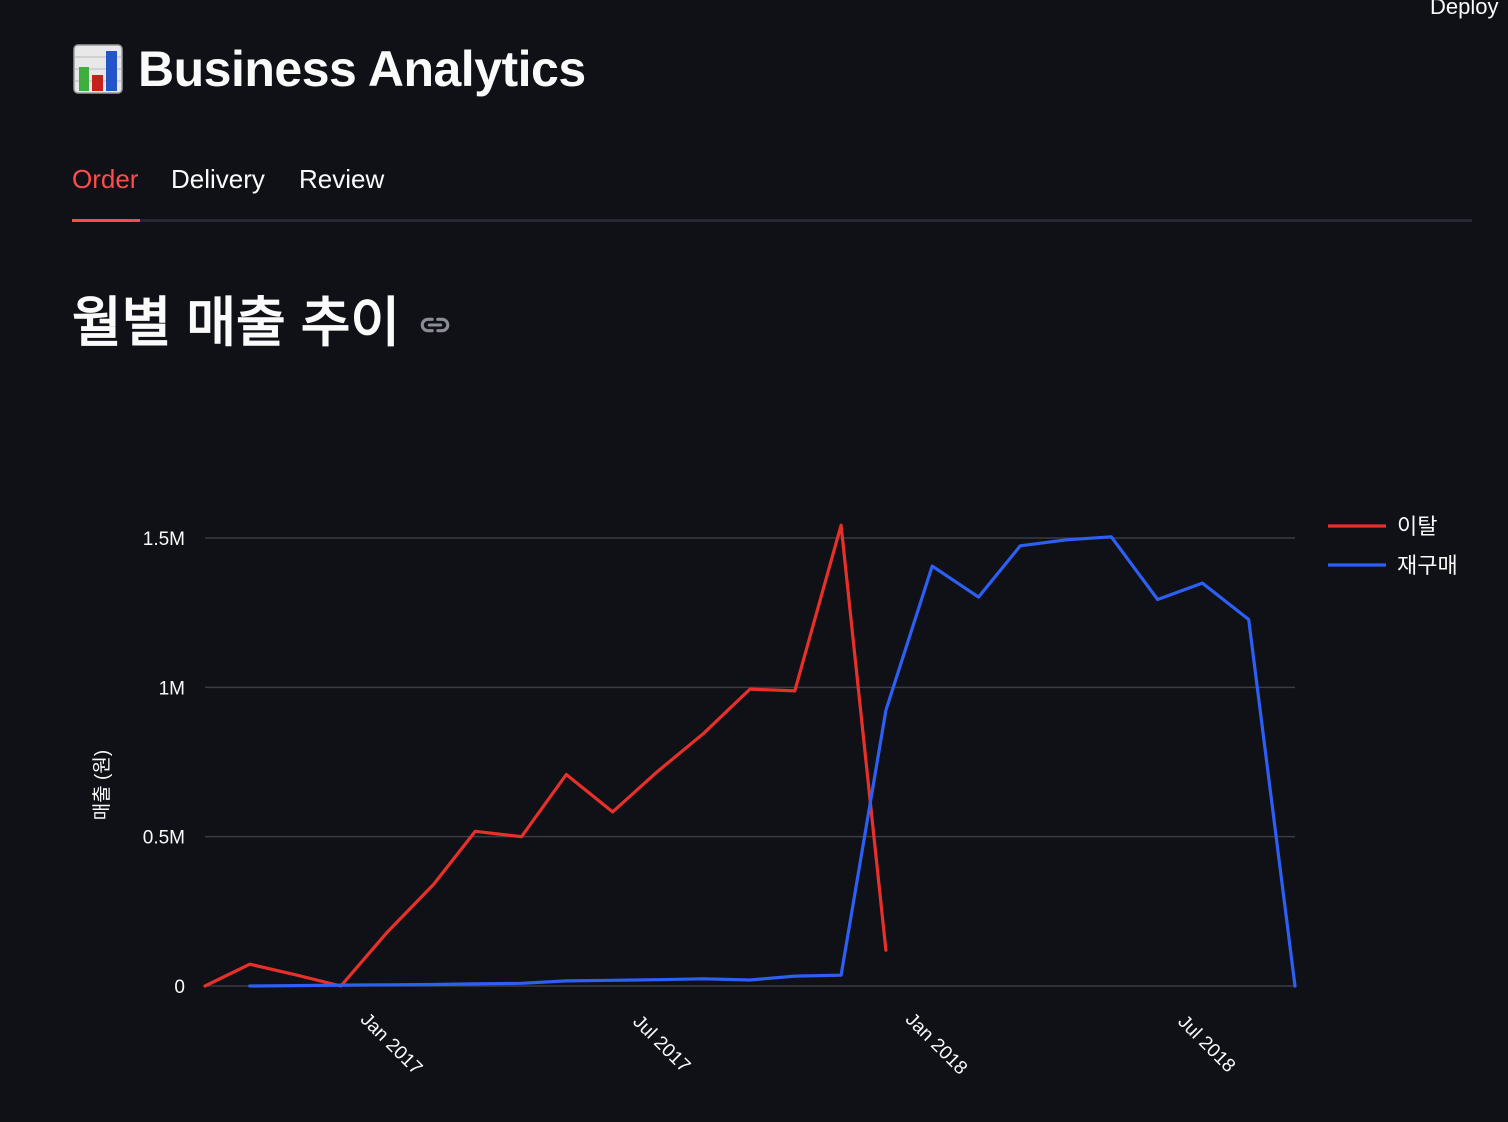 Image resolution: width=1508 pixels, height=1122 pixels. I want to click on section-header: 월별 매출 추이, so click(262, 317).